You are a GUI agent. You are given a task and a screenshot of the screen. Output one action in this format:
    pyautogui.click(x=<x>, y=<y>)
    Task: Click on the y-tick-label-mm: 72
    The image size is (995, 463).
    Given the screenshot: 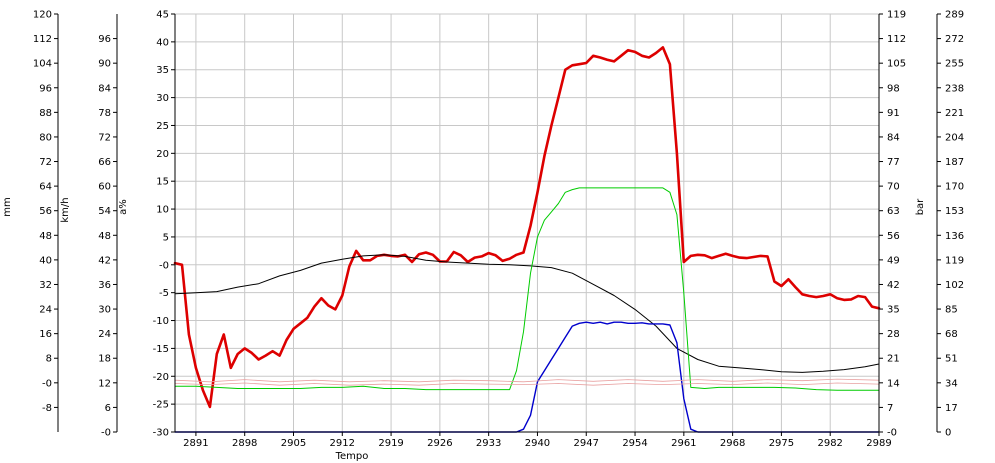 What is the action you would take?
    pyautogui.click(x=45, y=162)
    